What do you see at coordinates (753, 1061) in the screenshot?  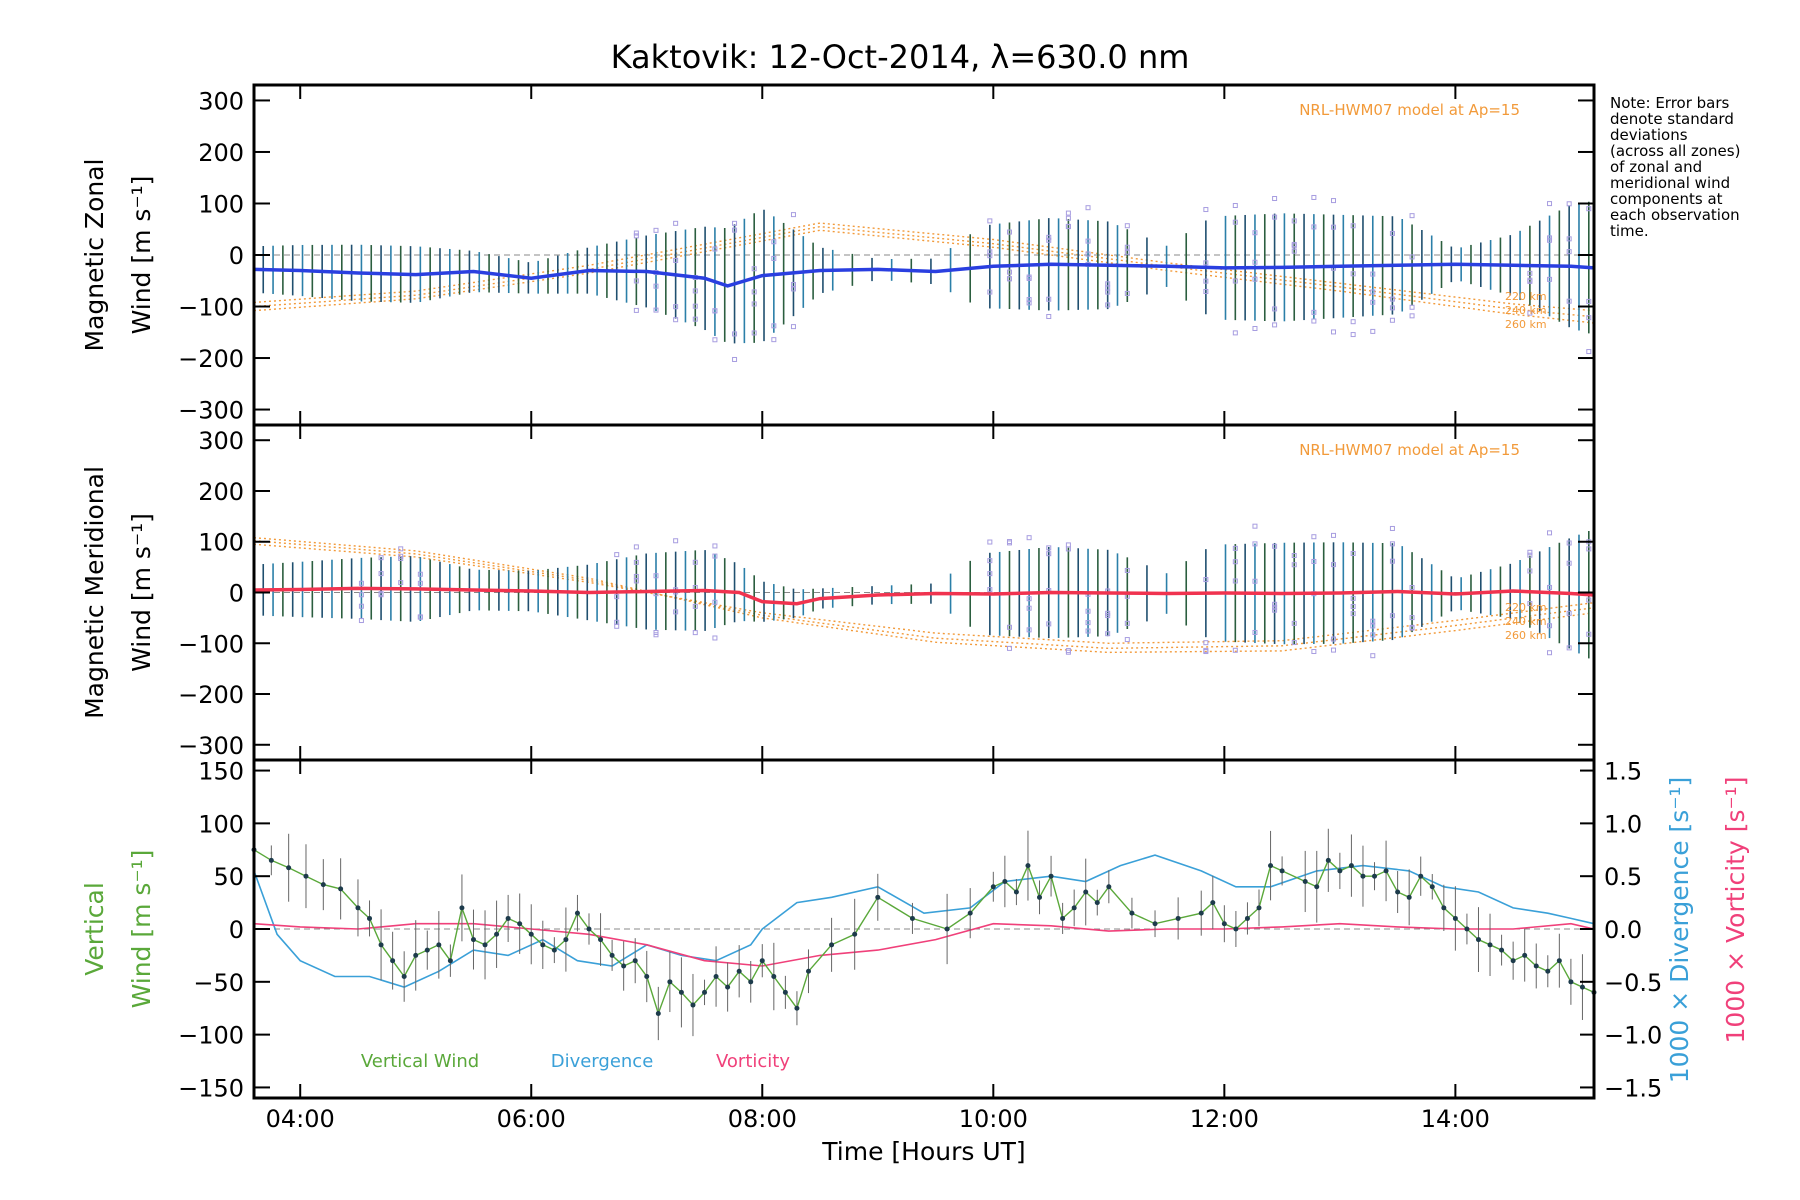 I see `legend-item: Vorticity` at bounding box center [753, 1061].